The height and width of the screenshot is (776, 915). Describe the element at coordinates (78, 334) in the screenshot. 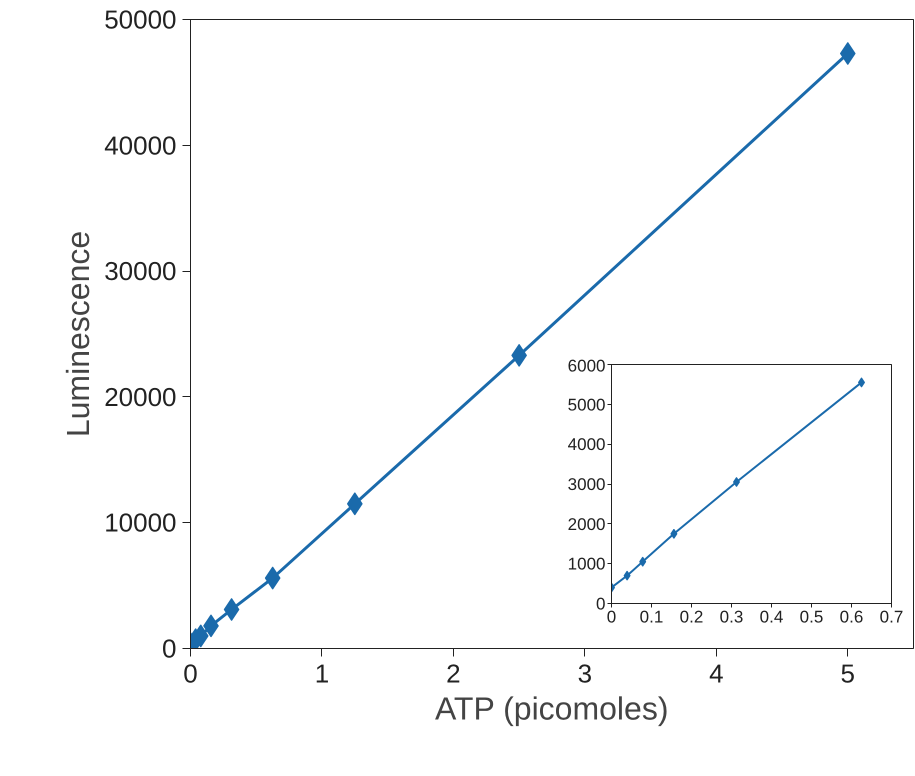

I see `y-axis-title: Luminescence` at that location.